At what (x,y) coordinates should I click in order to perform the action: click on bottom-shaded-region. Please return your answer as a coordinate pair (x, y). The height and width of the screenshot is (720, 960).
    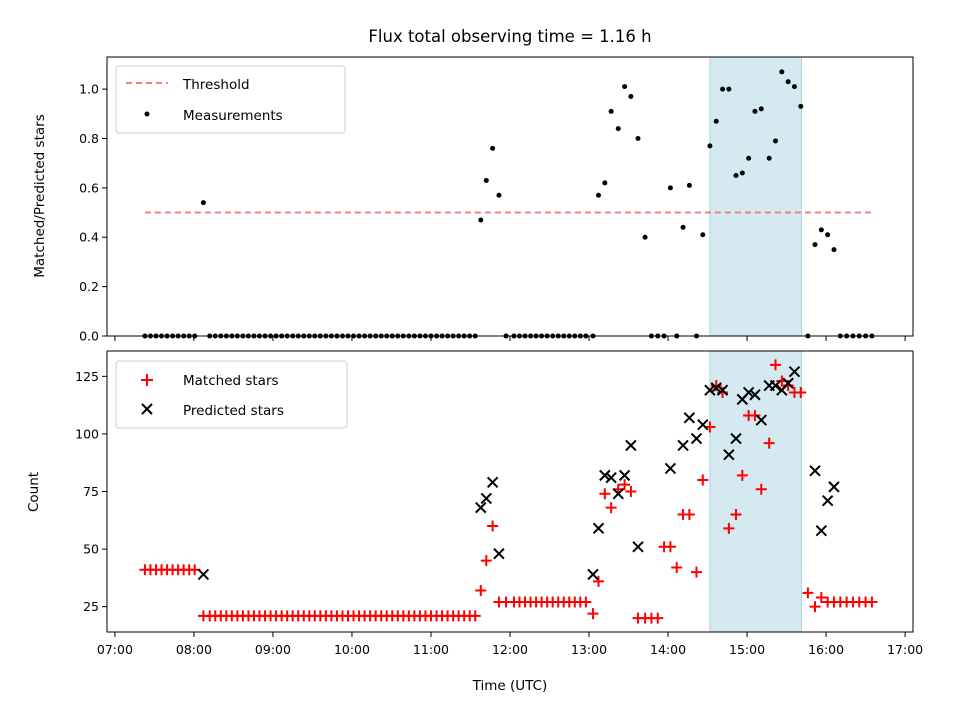
    Looking at the image, I should click on (756, 491).